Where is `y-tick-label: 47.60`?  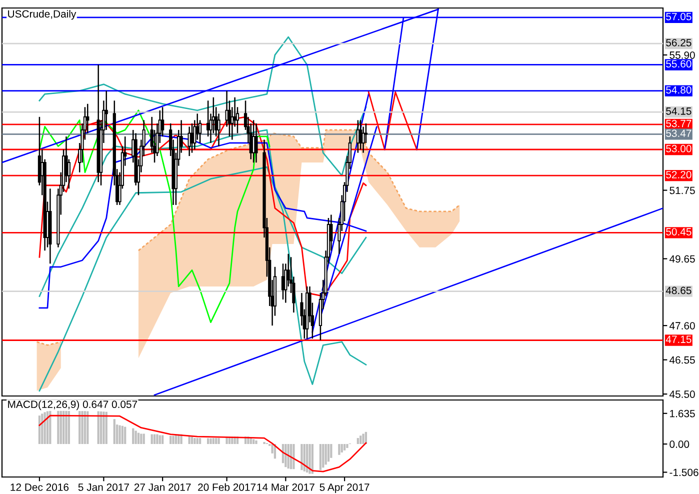
y-tick-label: 47.60 is located at coordinates (682, 326).